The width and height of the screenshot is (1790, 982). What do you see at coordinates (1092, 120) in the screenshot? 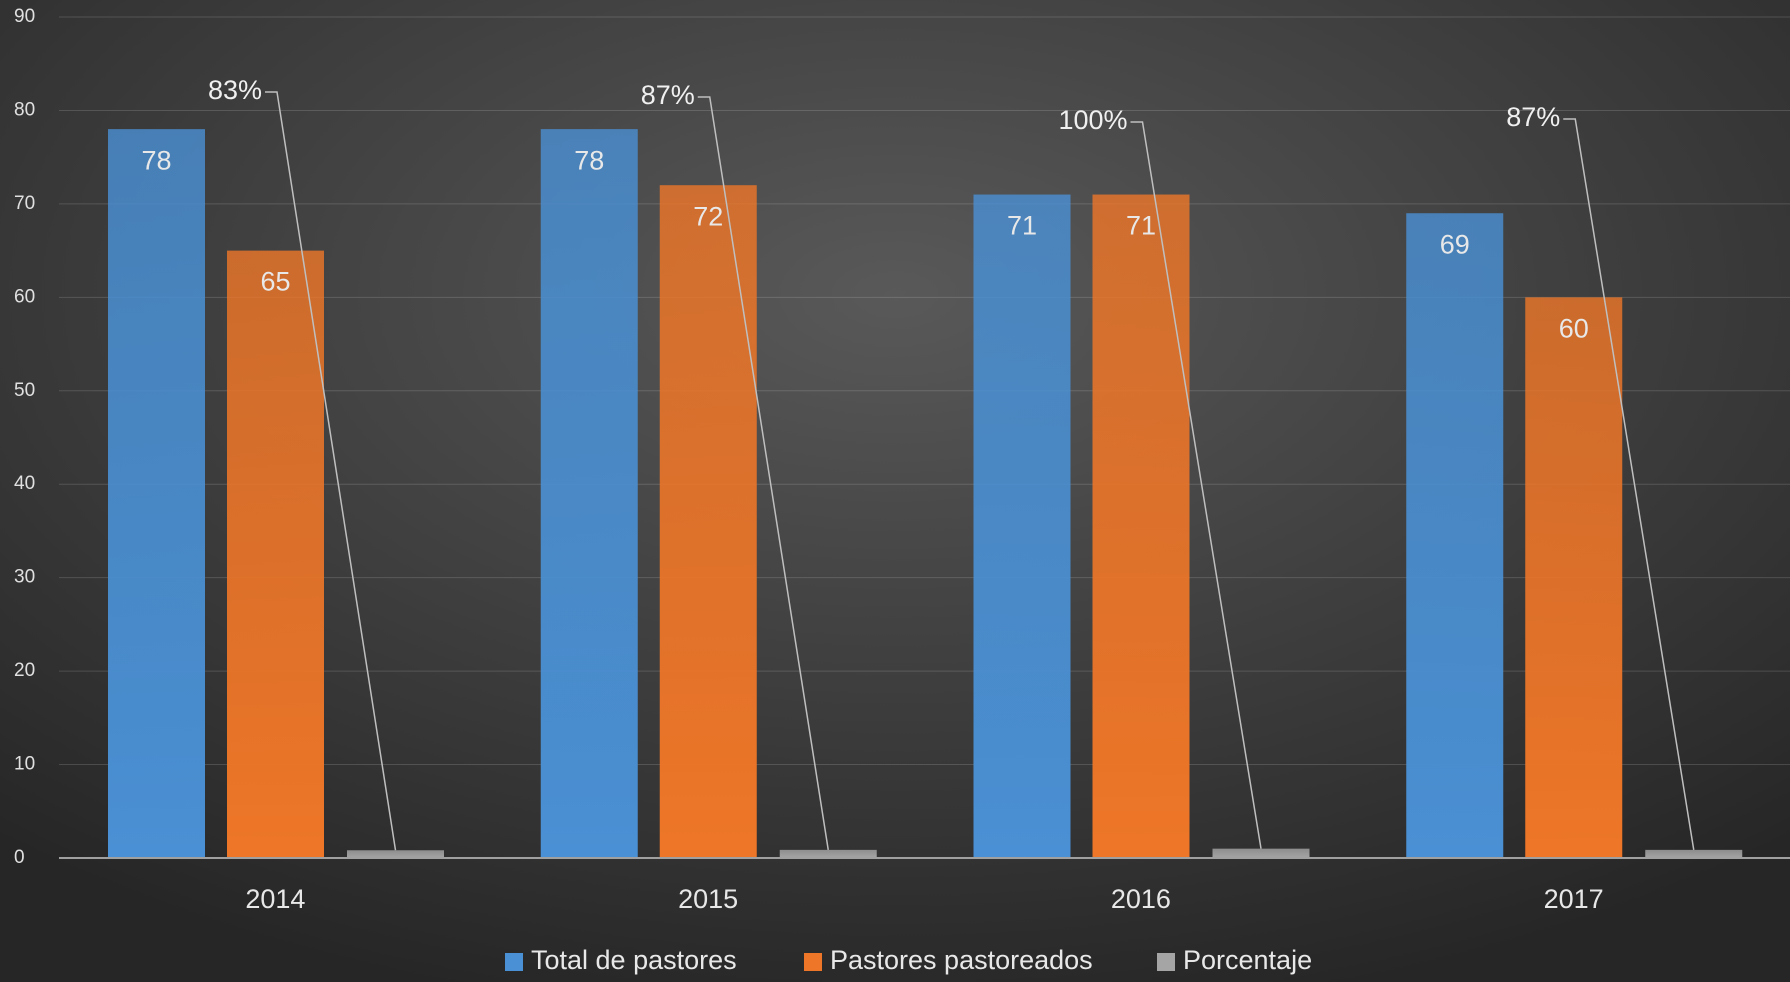
I see `data-label: 100%` at bounding box center [1092, 120].